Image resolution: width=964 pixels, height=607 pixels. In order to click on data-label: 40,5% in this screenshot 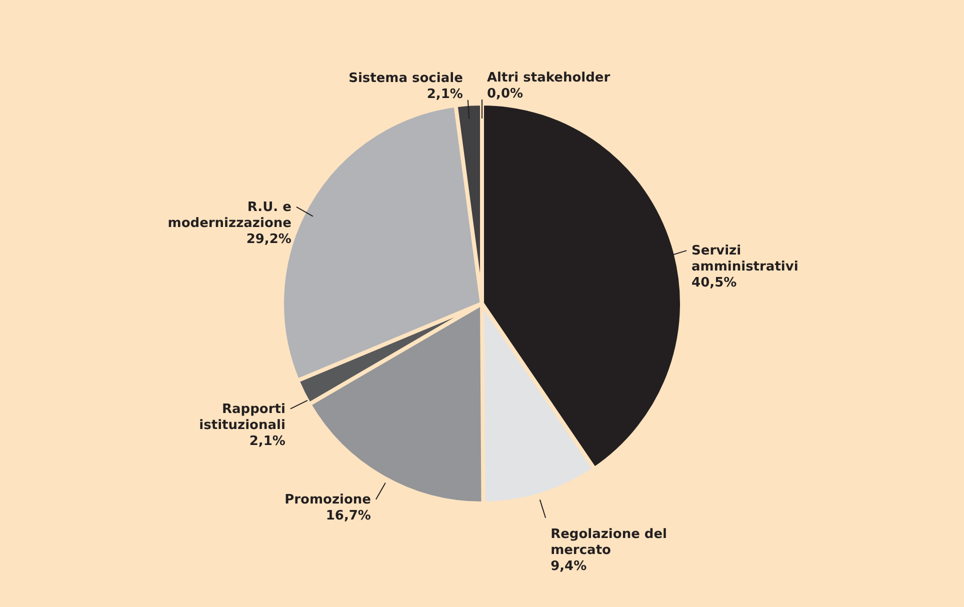, I will do `click(714, 283)`.